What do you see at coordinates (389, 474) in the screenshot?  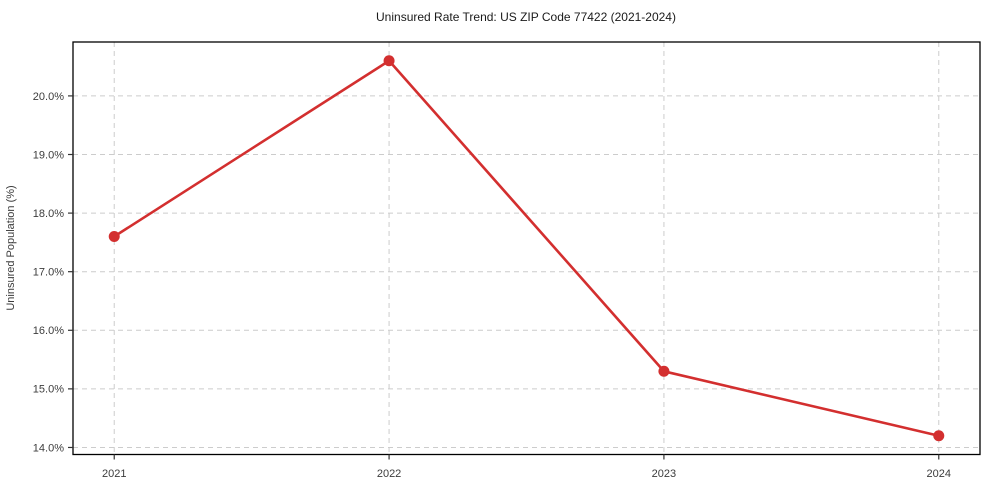 I see `x-tick-label: 2022` at bounding box center [389, 474].